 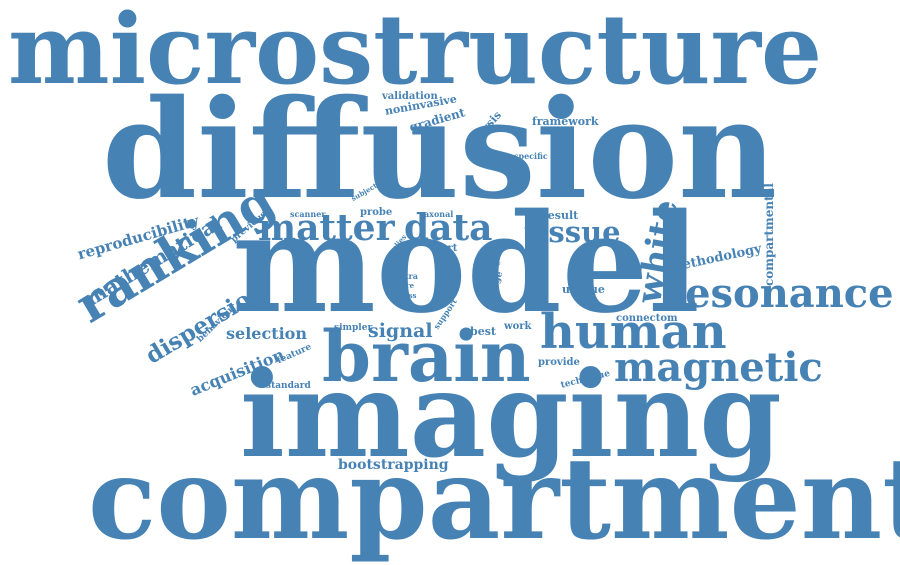 What do you see at coordinates (400, 331) in the screenshot?
I see `cloud-word: signal` at bounding box center [400, 331].